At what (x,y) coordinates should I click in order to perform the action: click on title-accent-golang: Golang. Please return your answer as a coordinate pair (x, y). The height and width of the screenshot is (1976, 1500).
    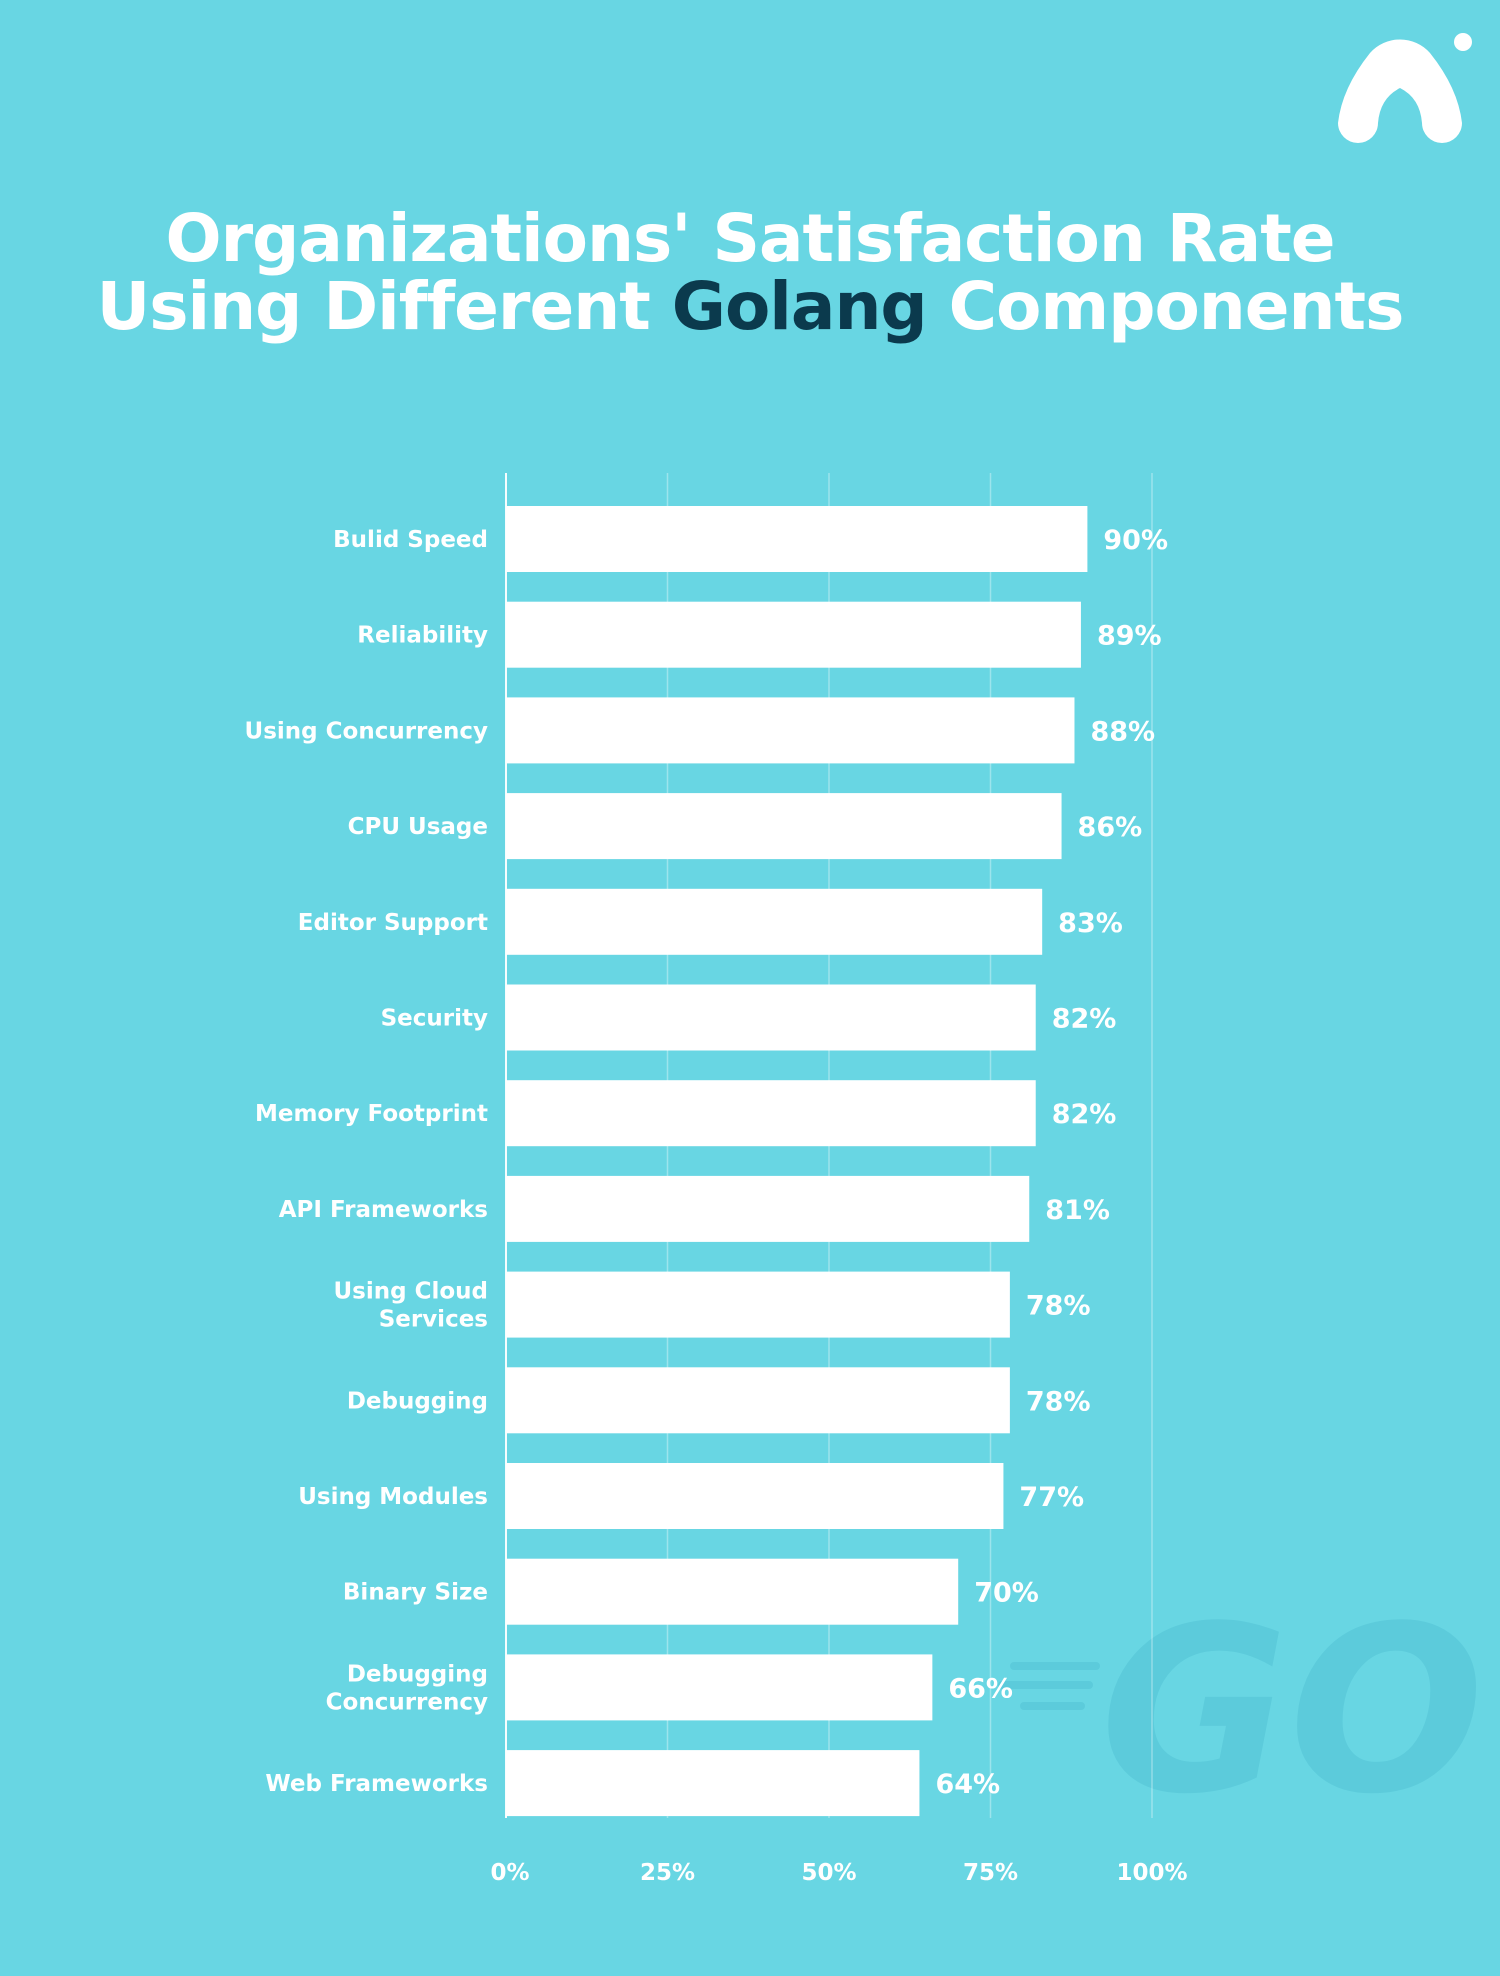
    Looking at the image, I should click on (799, 306).